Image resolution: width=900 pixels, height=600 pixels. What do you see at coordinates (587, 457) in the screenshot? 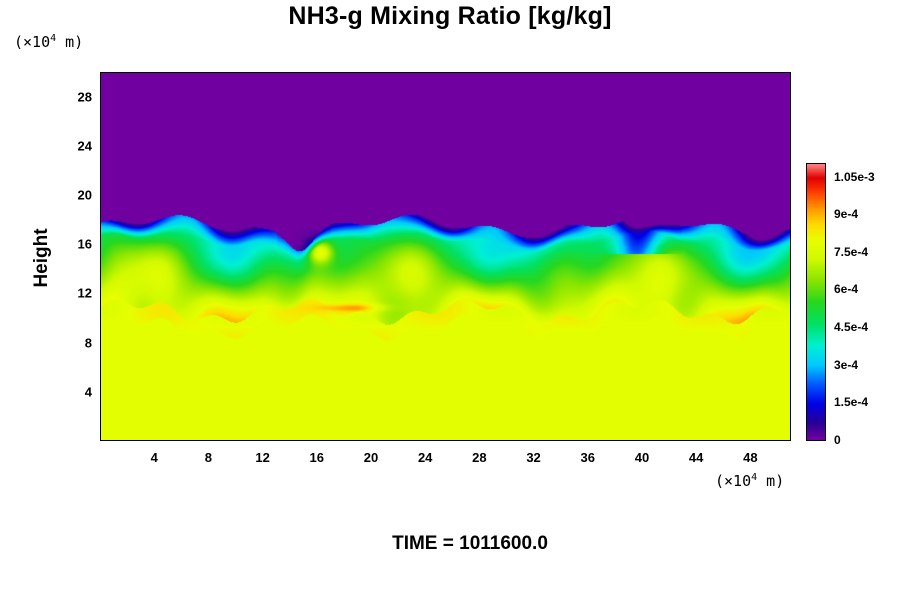
I see `x-tick-label: 36` at bounding box center [587, 457].